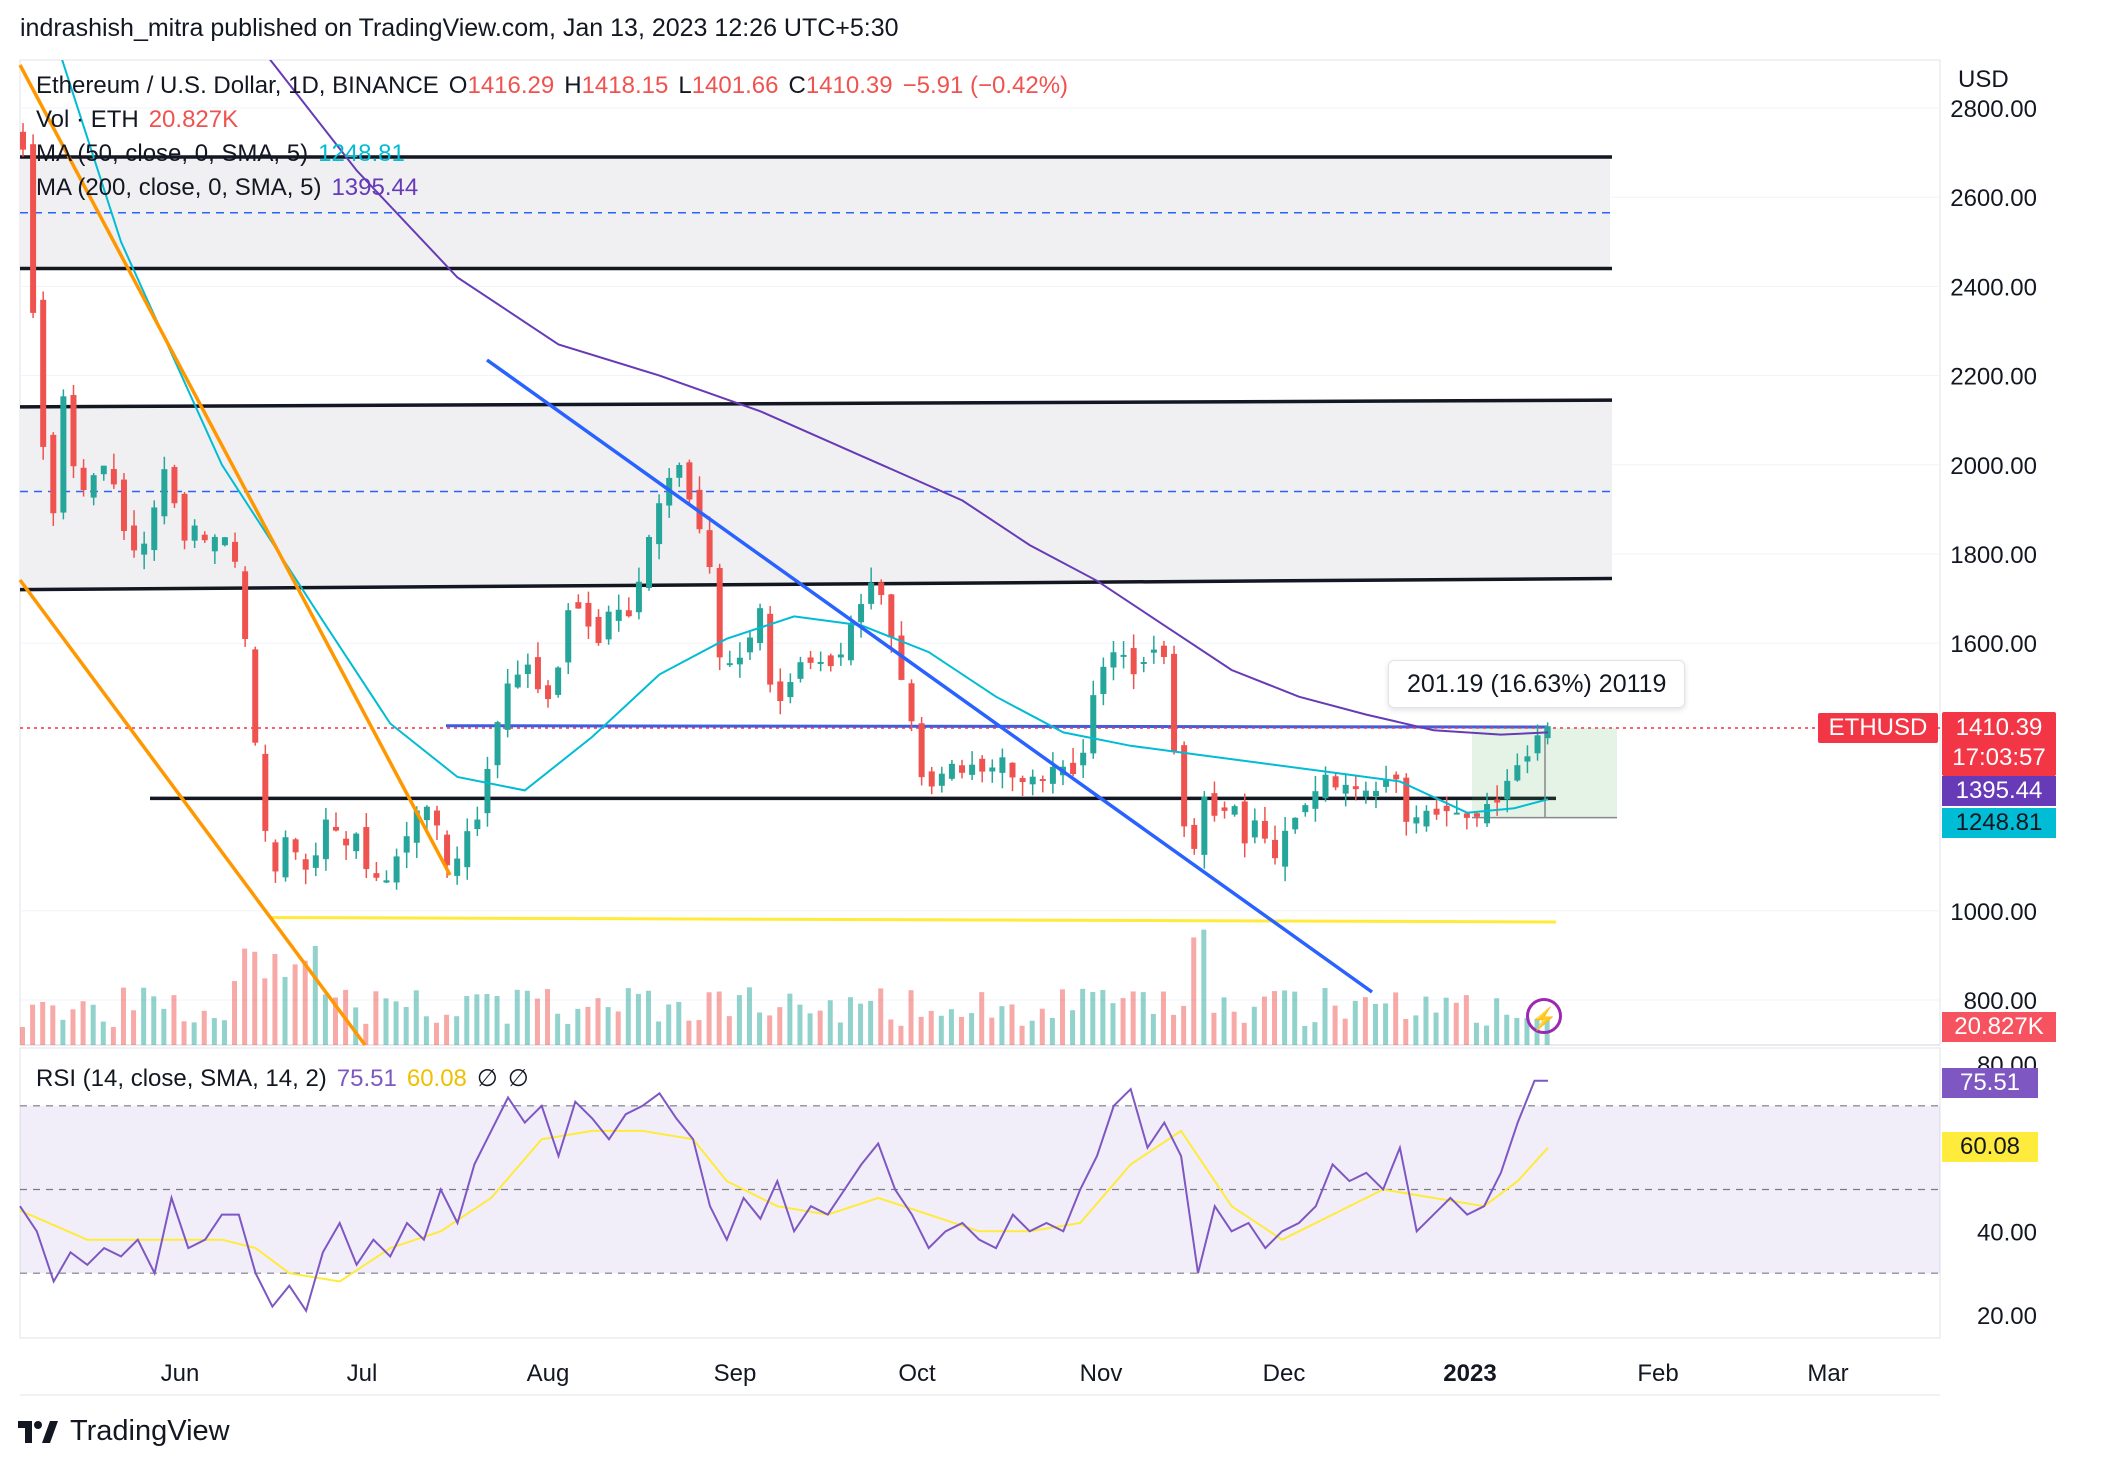  What do you see at coordinates (1993, 377) in the screenshot?
I see `price-tick-label: 2200.00` at bounding box center [1993, 377].